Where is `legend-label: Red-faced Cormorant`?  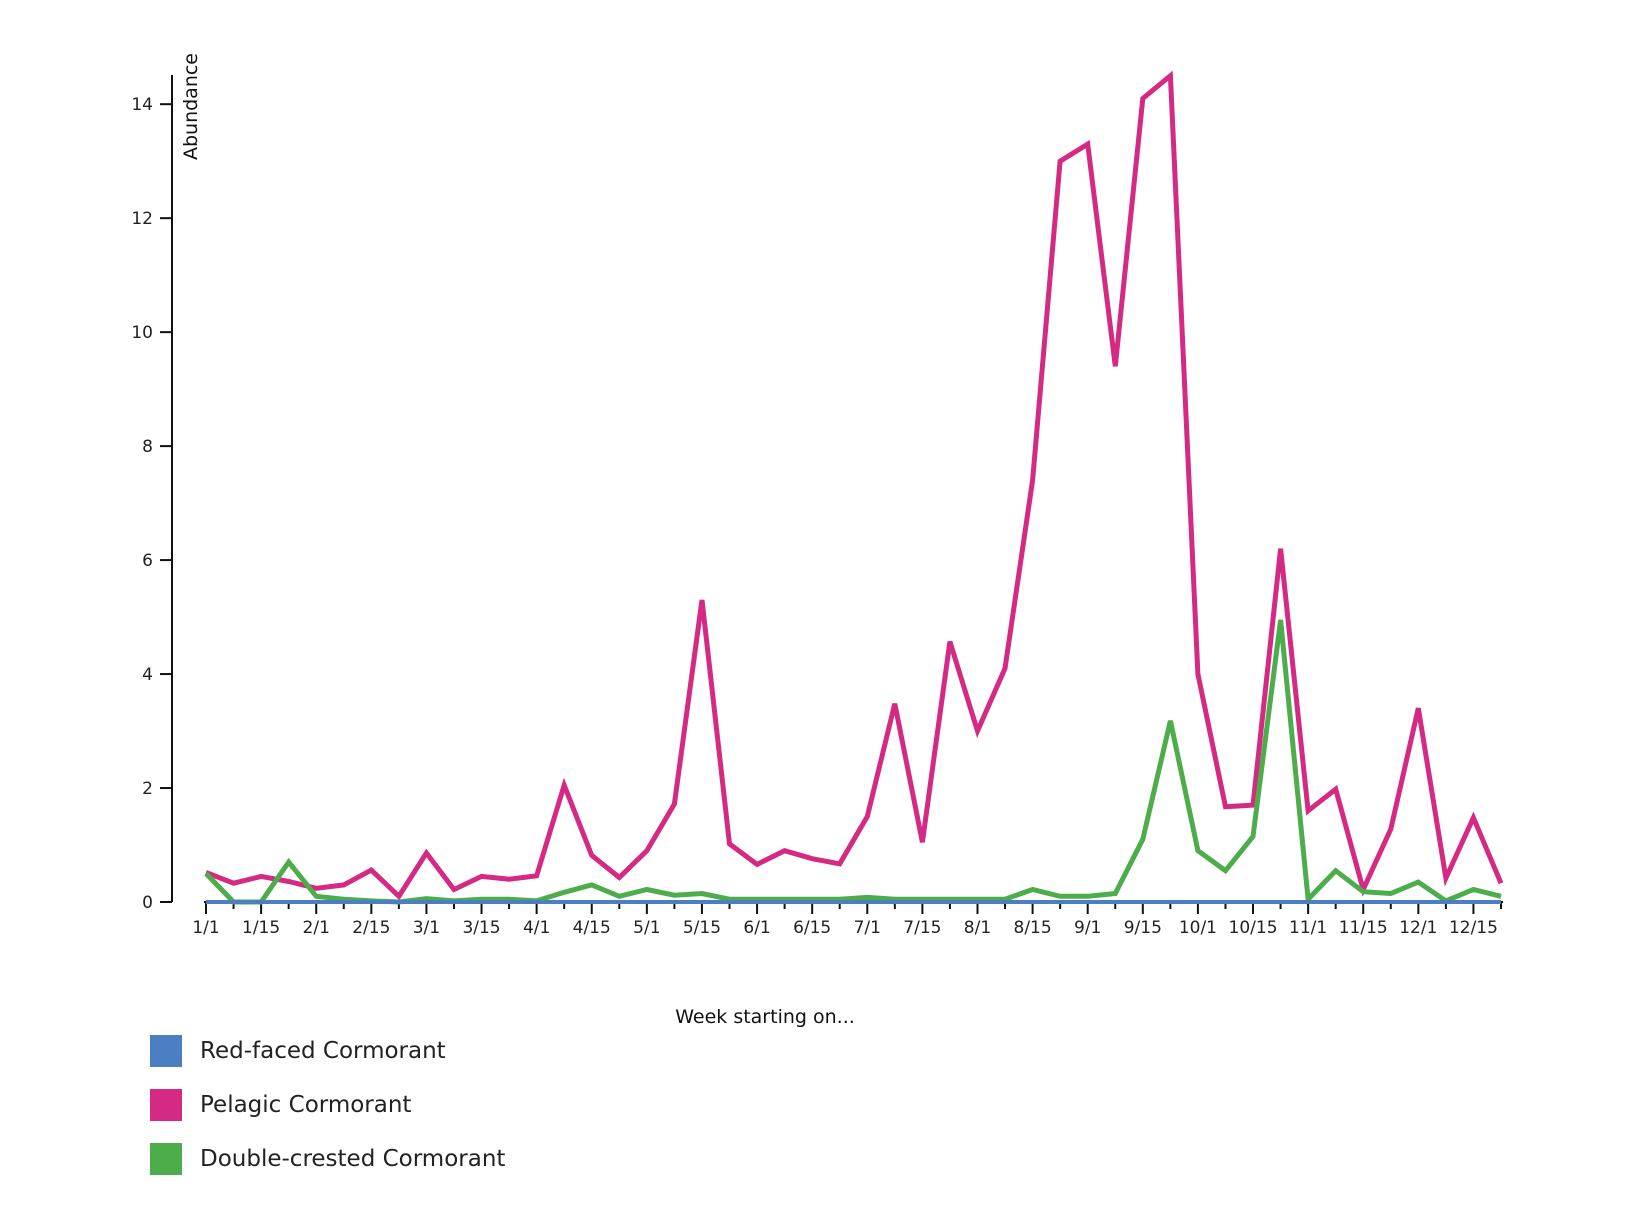
legend-label: Red-faced Cormorant is located at coordinates (323, 1051).